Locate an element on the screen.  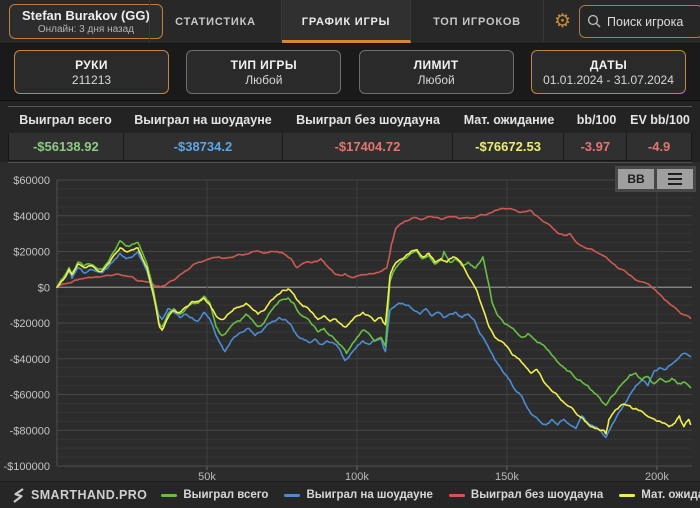
legend-item: Выиграл всего is located at coordinates (214, 495).